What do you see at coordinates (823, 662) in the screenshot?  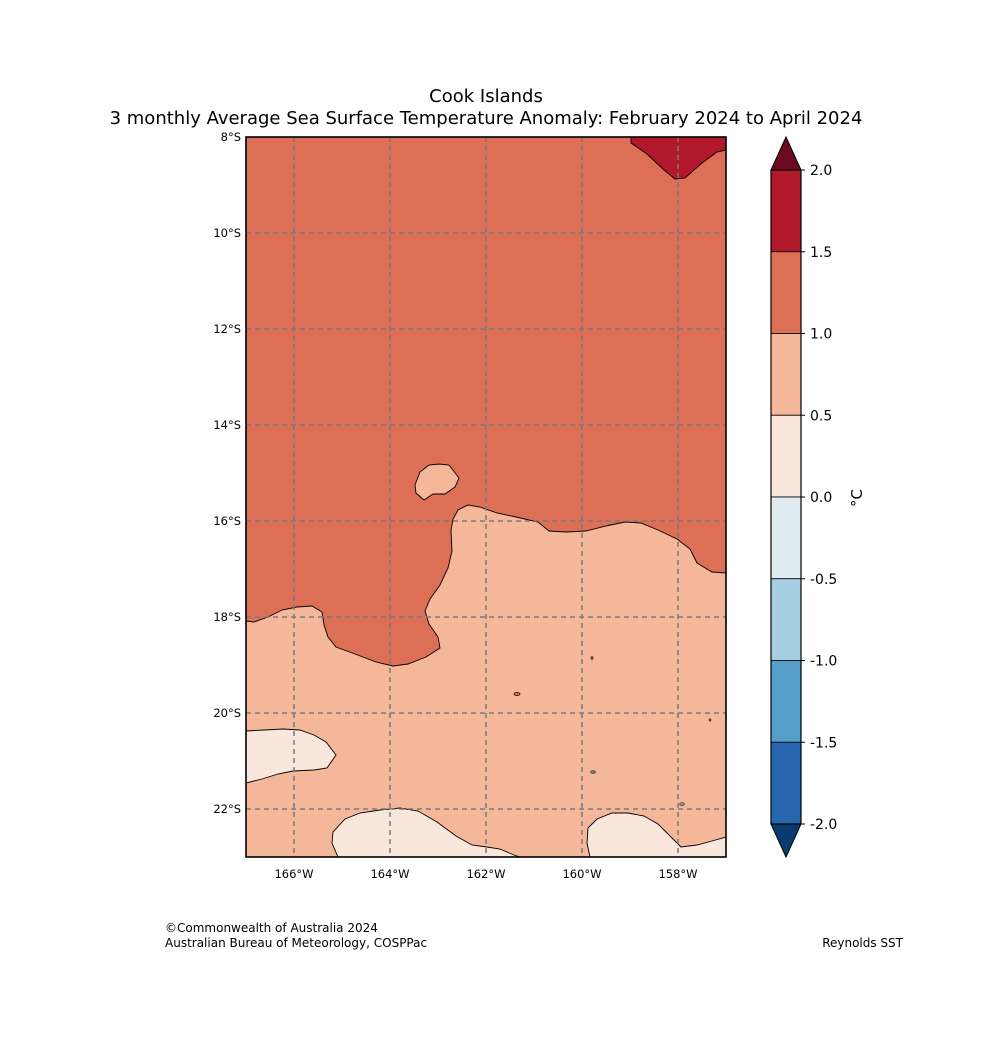 I see `colorbar-tick-label: -1.0` at bounding box center [823, 662].